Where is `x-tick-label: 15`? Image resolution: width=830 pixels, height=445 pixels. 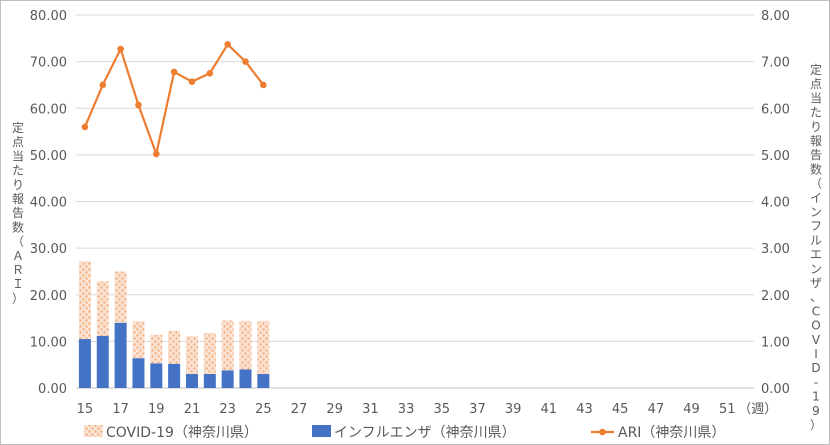 x-tick-label: 15 is located at coordinates (85, 409).